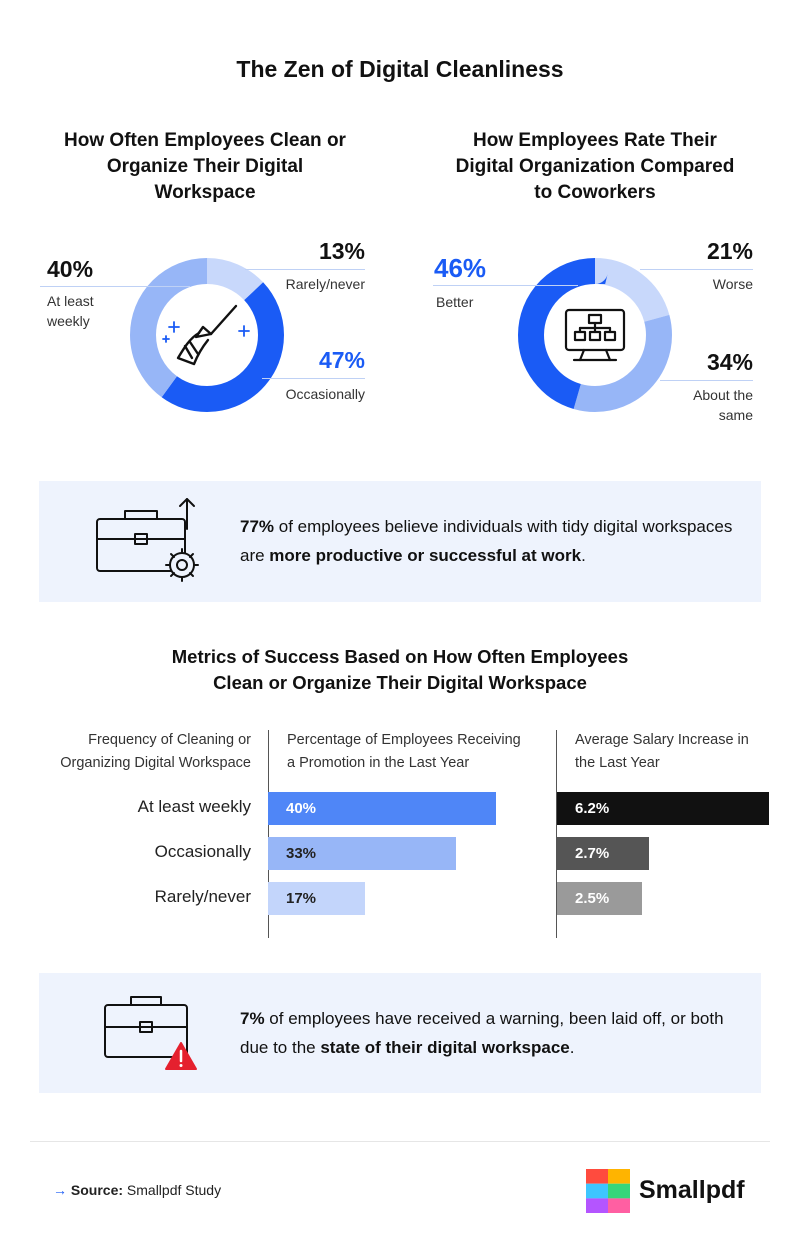 The image size is (800, 1242). What do you see at coordinates (729, 362) in the screenshot?
I see `donut2-same-pct: 34%` at bounding box center [729, 362].